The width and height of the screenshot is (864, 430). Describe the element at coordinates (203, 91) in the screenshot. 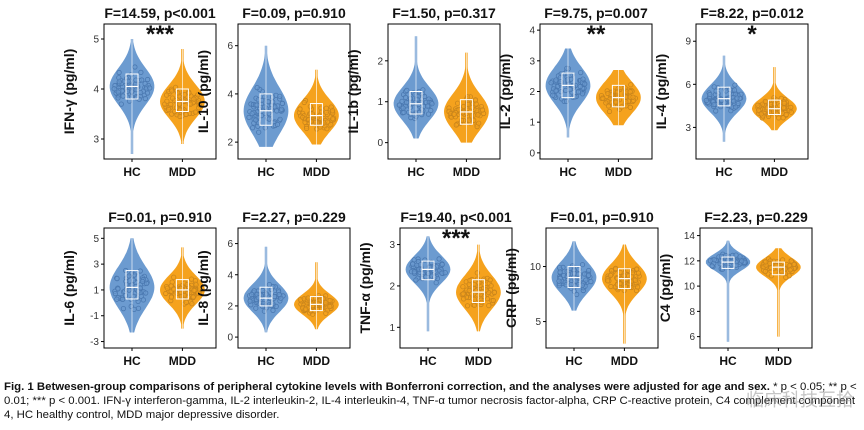

I see `y-axis-label: IL-10 (pg/ml)` at that location.